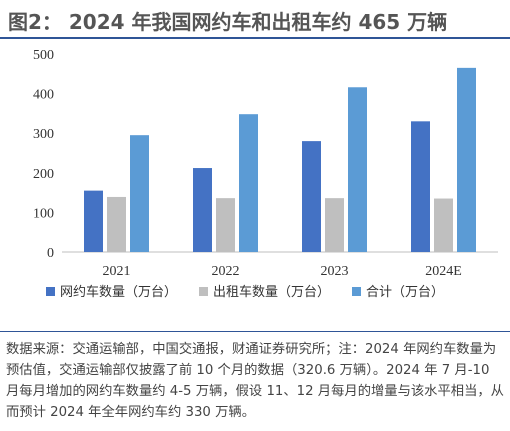 The width and height of the screenshot is (510, 431). Describe the element at coordinates (43, 134) in the screenshot. I see `y-tick-label: 300` at that location.